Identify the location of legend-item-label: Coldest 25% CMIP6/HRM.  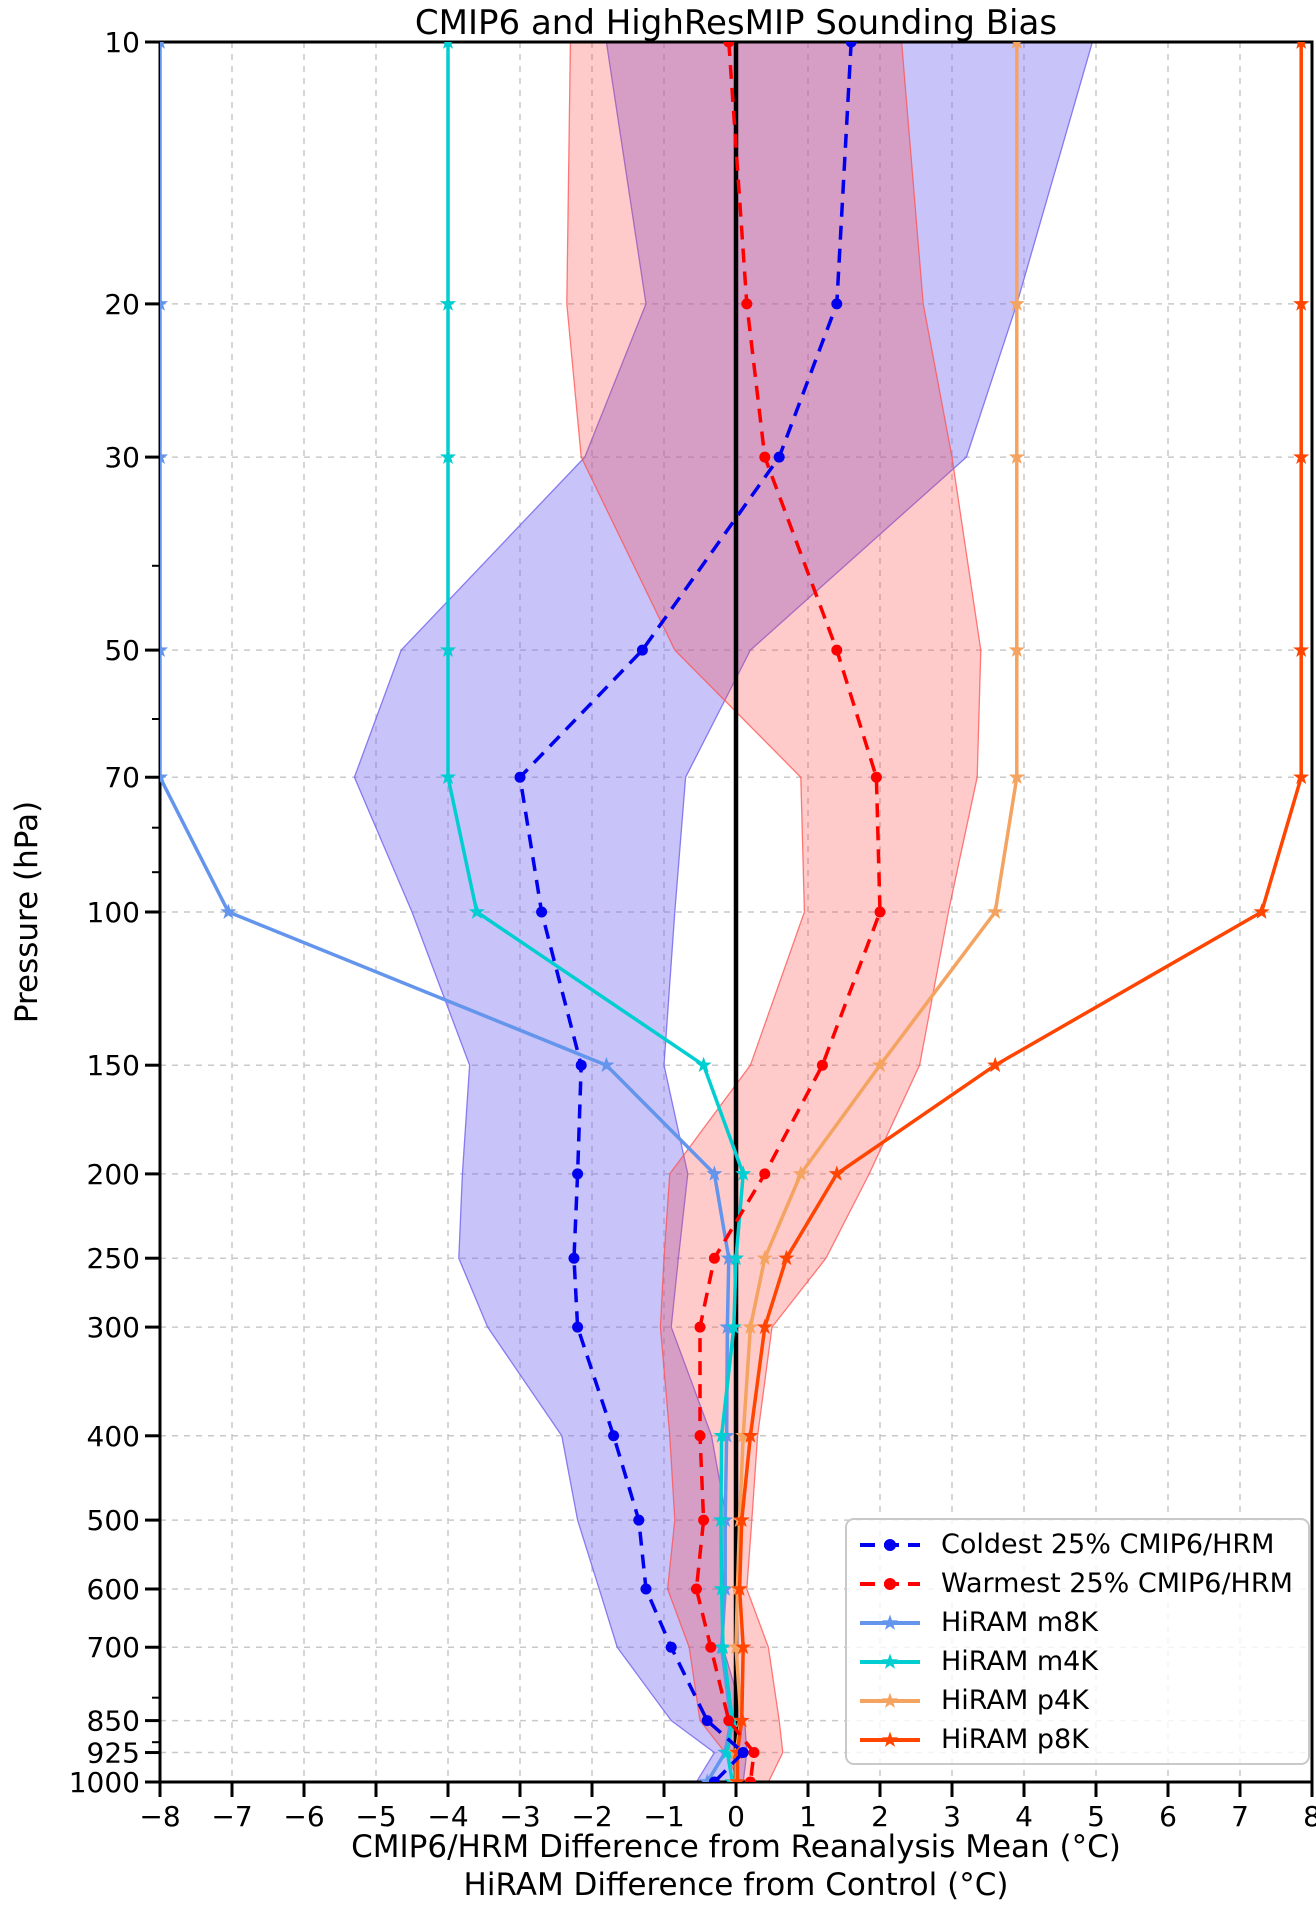
(1108, 1544).